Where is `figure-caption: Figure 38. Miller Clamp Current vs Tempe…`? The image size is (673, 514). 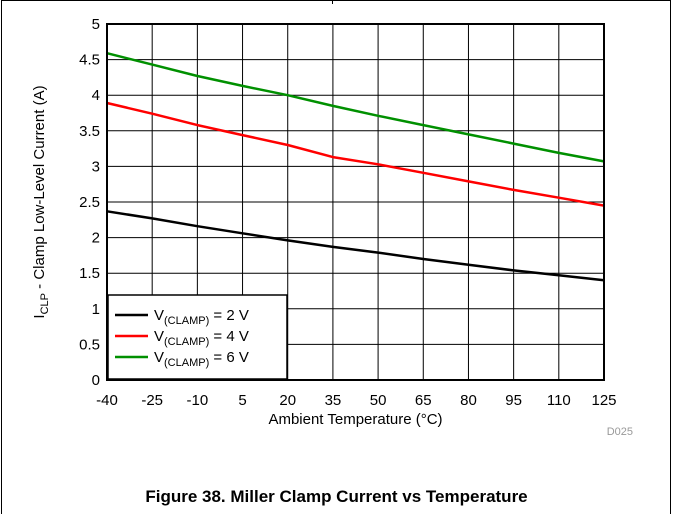
figure-caption: Figure 38. Miller Clamp Current vs Tempe… is located at coordinates (336, 496).